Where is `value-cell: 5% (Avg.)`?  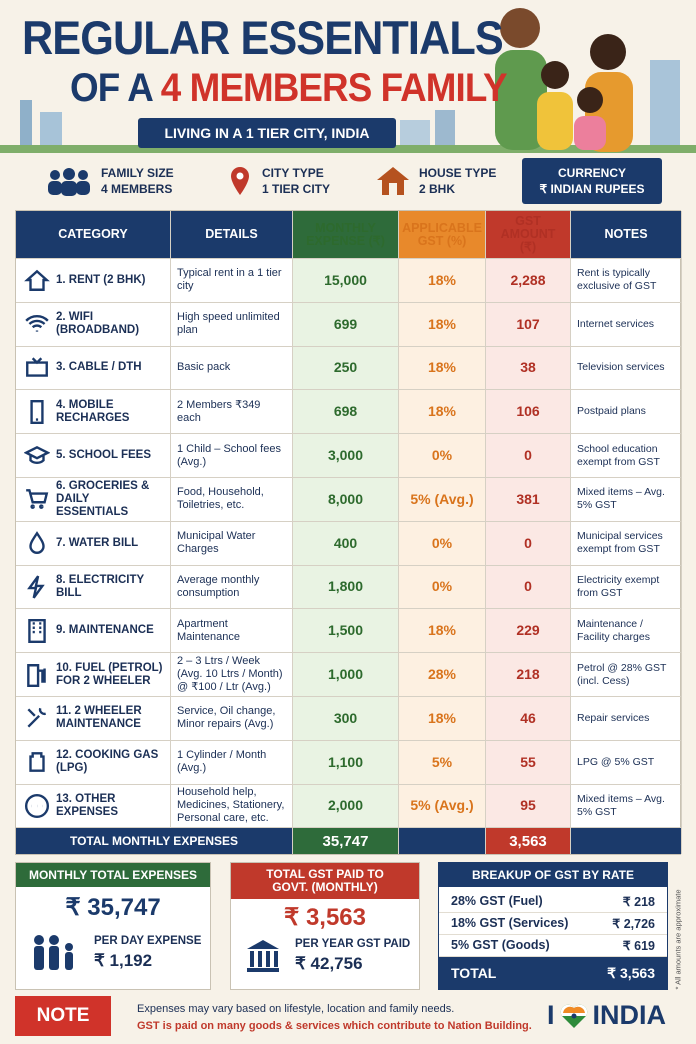
value-cell: 5% (Avg.) is located at coordinates (442, 499).